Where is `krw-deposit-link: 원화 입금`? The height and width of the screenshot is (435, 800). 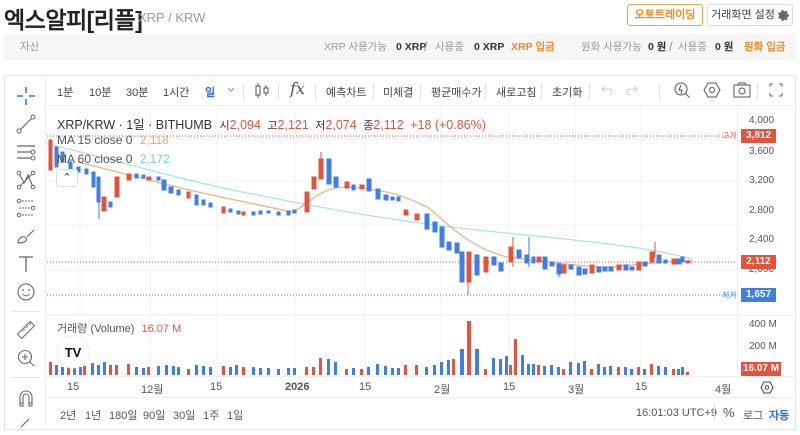
krw-deposit-link: 원화 입금 is located at coordinates (765, 47).